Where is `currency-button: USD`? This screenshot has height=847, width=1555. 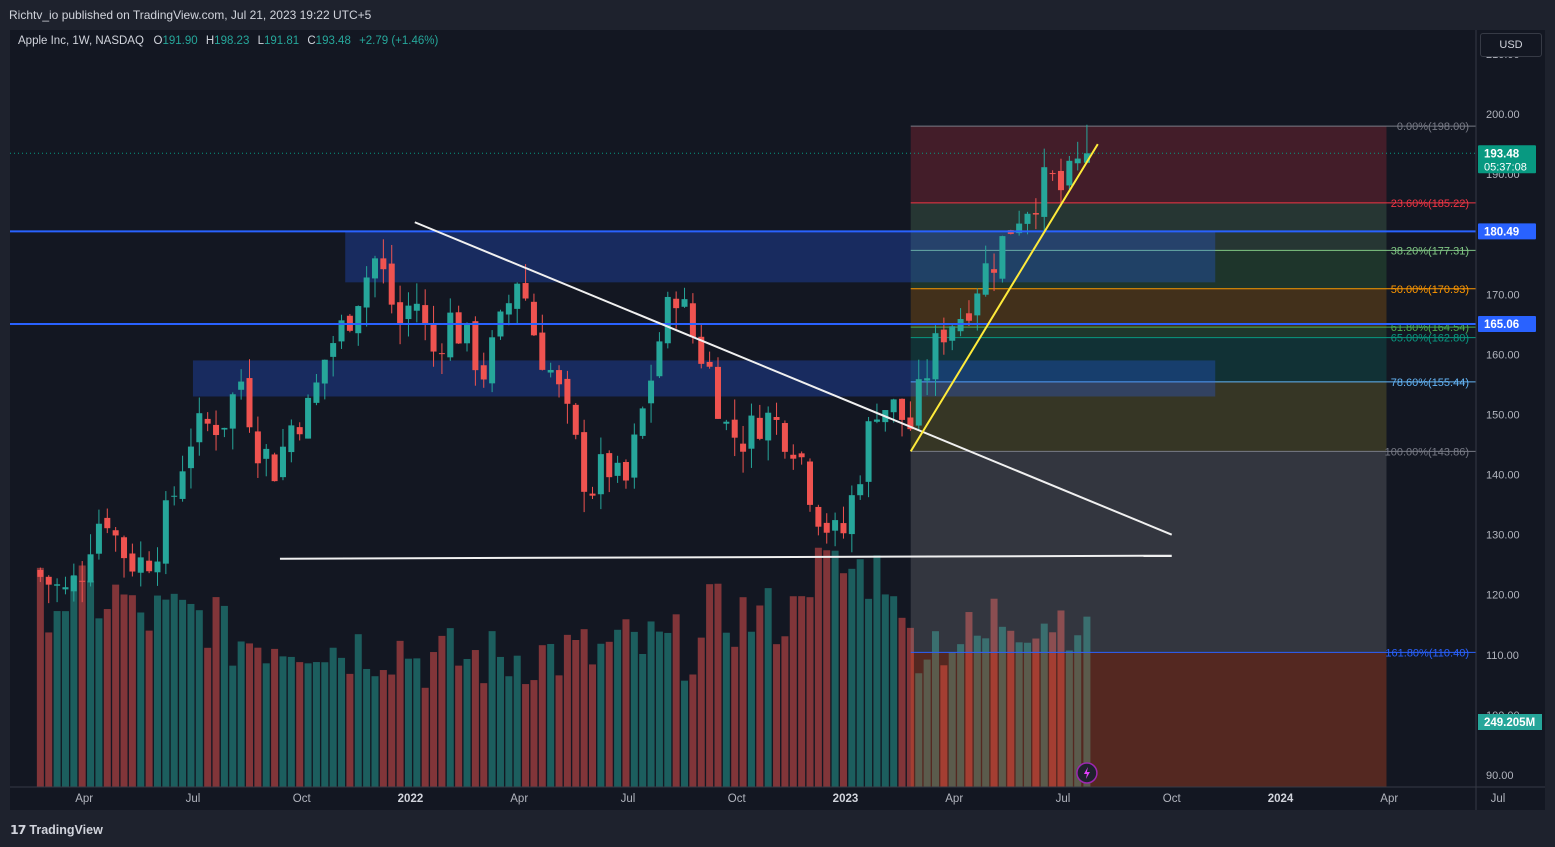
currency-button: USD is located at coordinates (1511, 45).